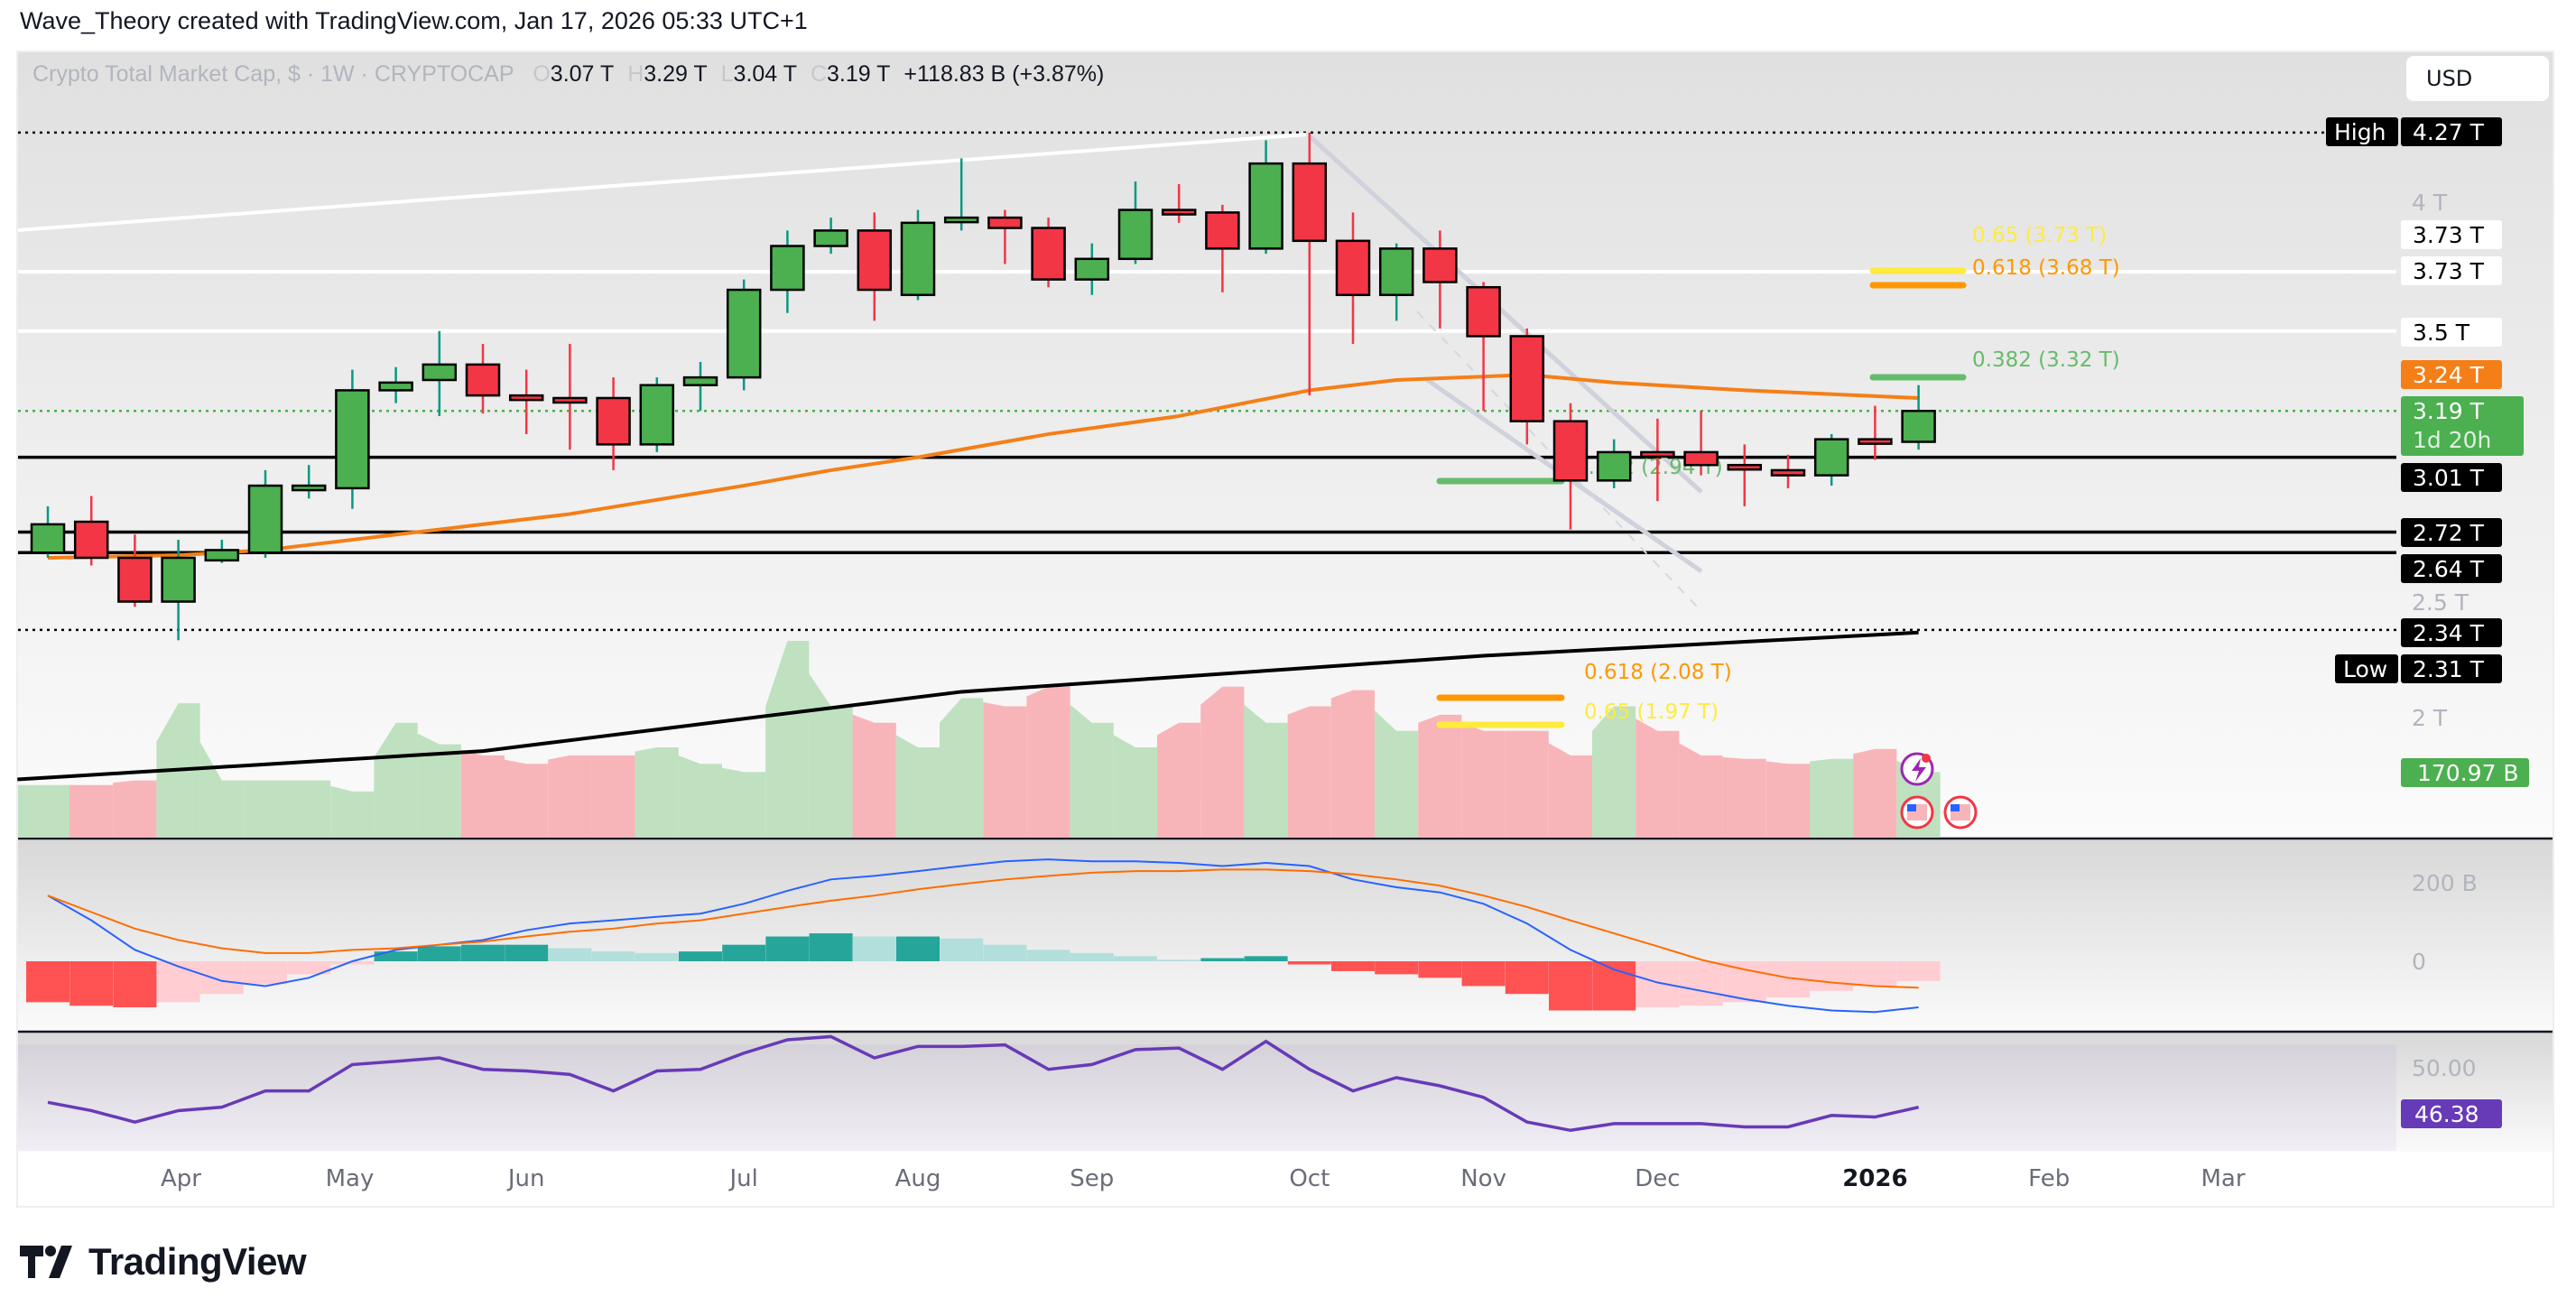  What do you see at coordinates (1505, 314) in the screenshot?
I see `channel-line-upper` at bounding box center [1505, 314].